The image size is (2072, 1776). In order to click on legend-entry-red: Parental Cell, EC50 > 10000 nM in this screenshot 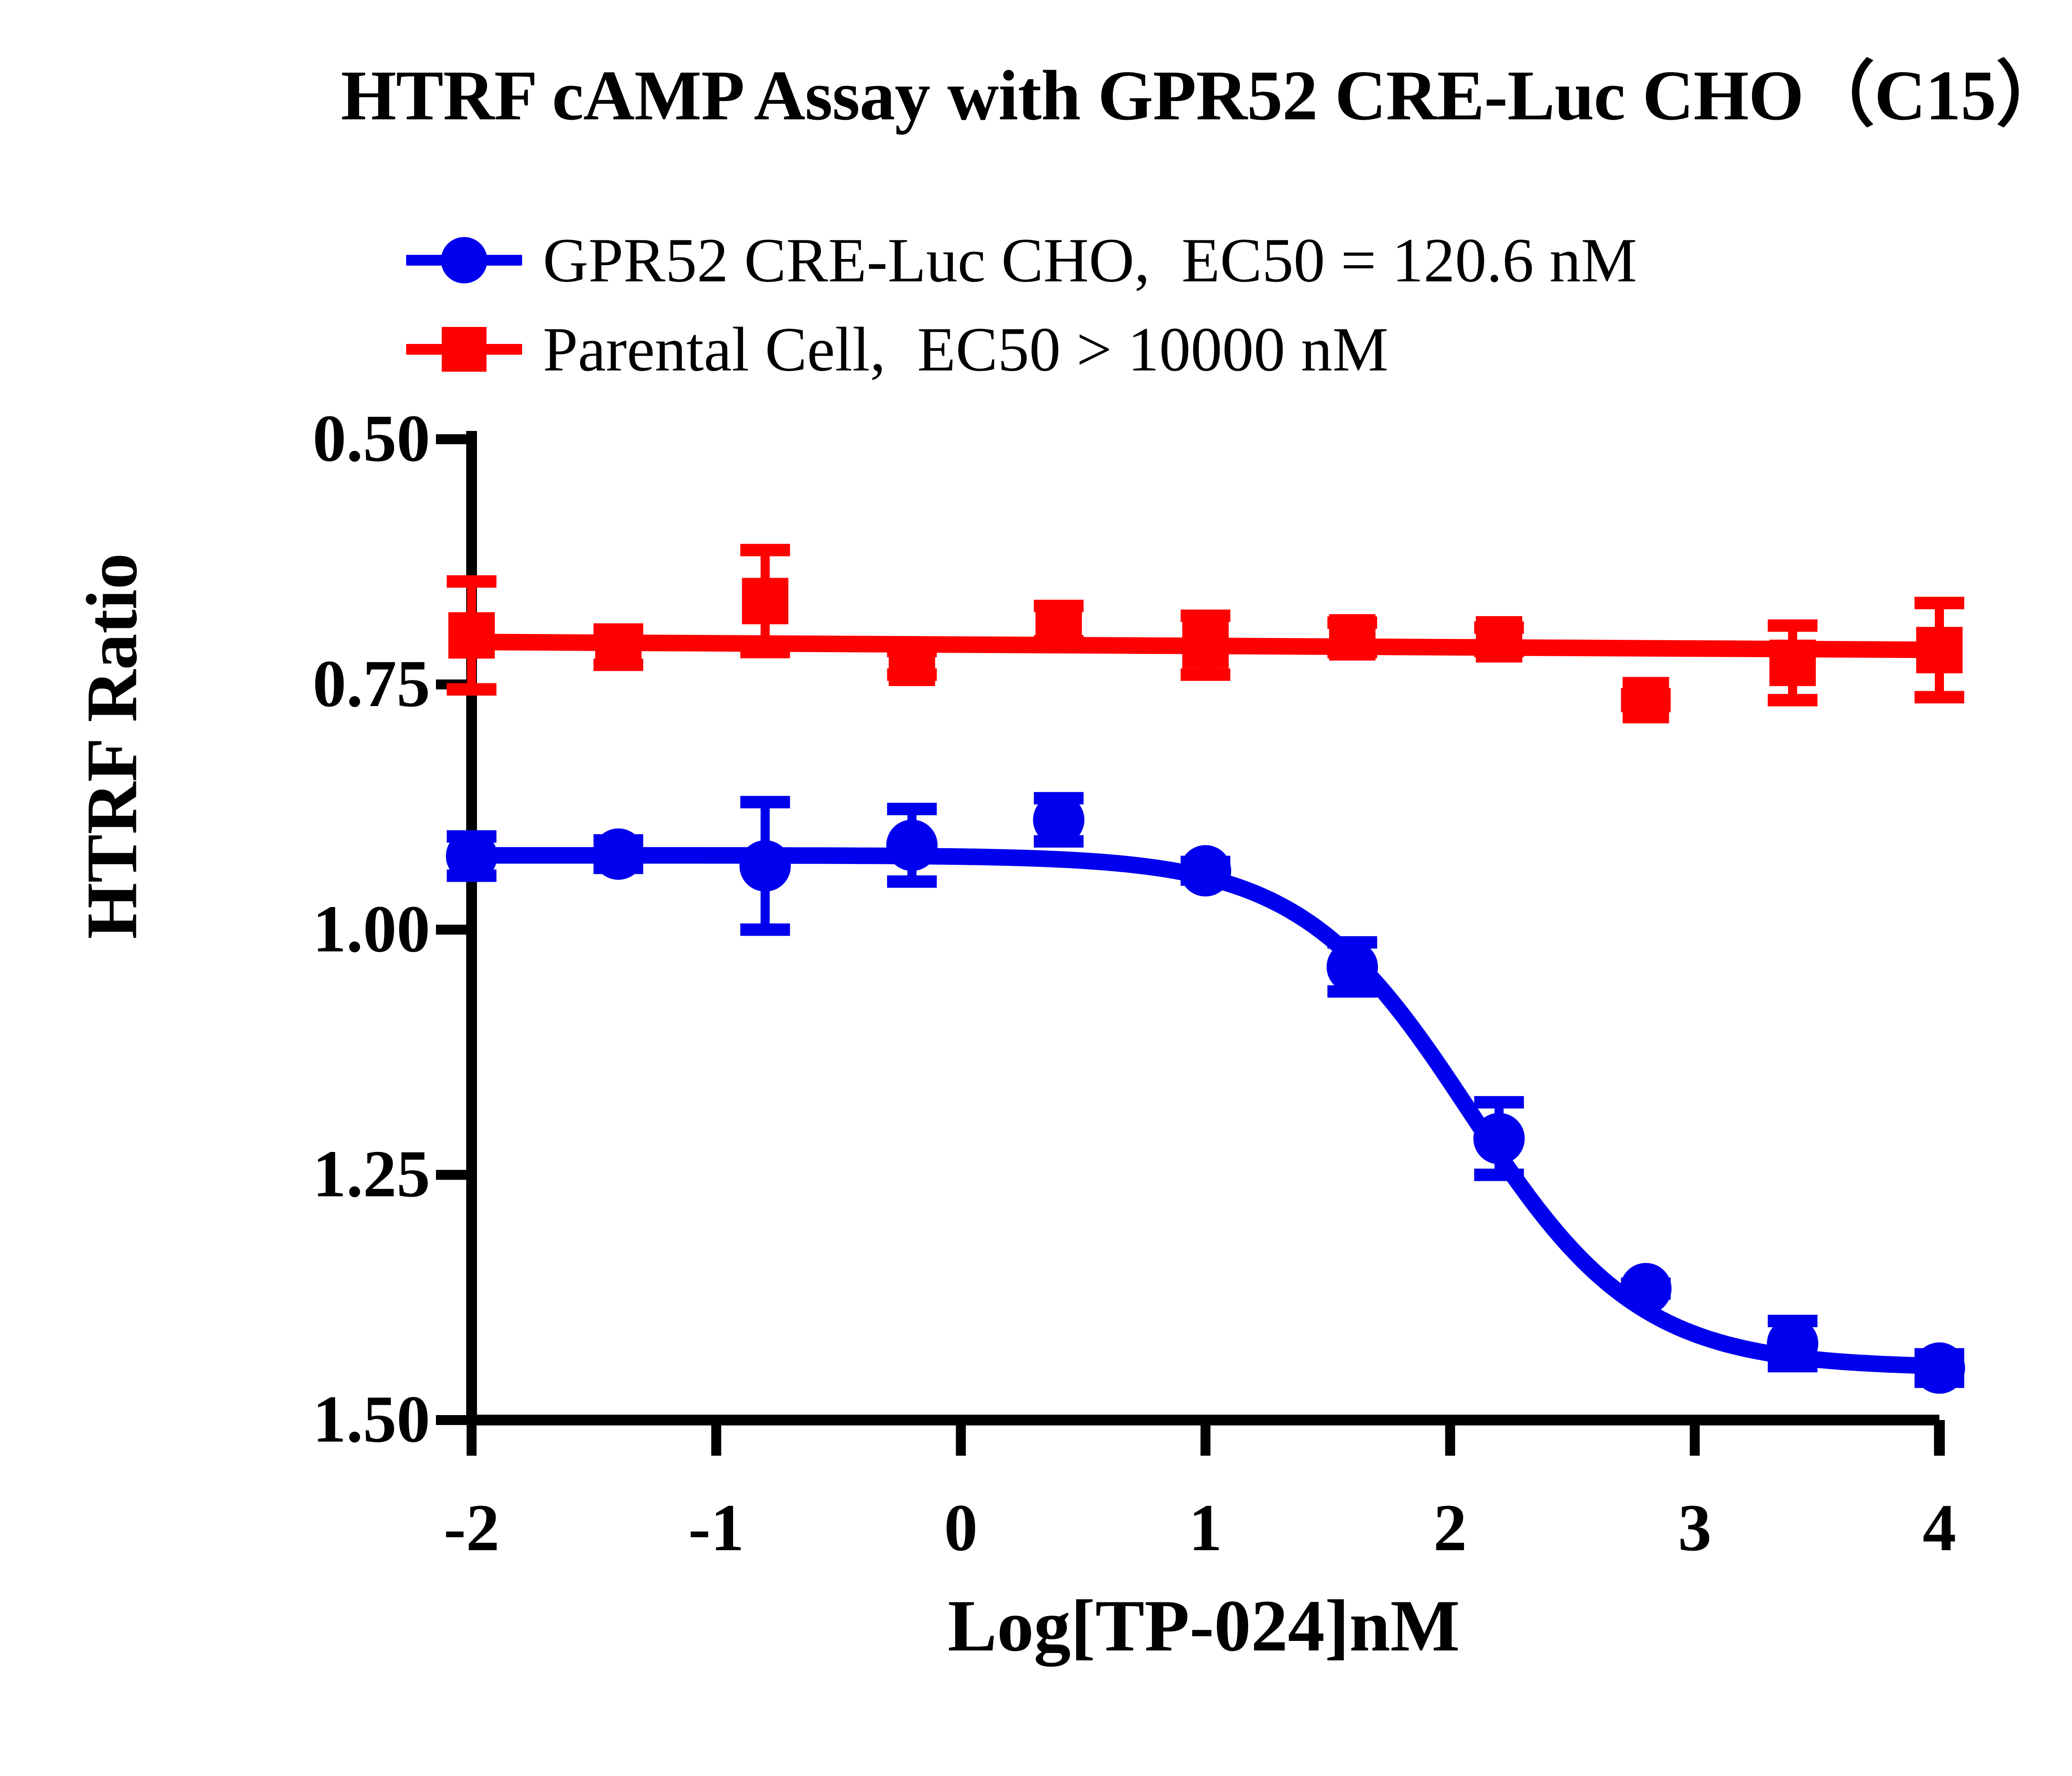, I will do `click(1239, 349)`.